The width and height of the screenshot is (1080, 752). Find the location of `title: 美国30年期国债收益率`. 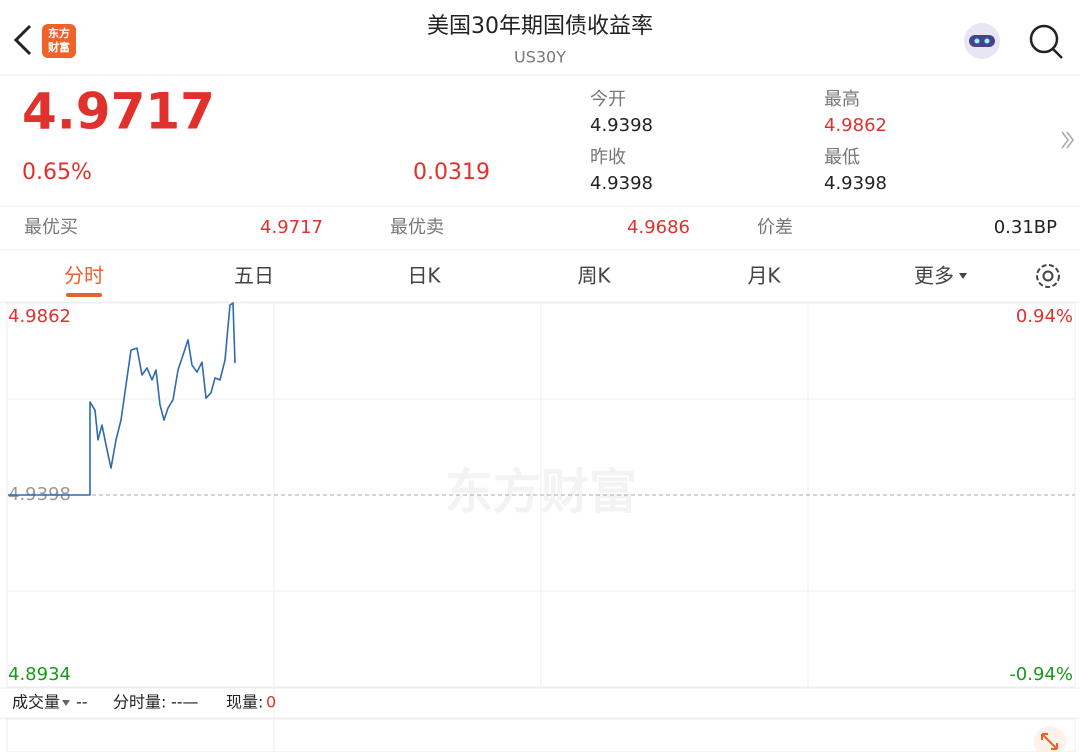

title: 美国30年期国债收益率 is located at coordinates (540, 26).